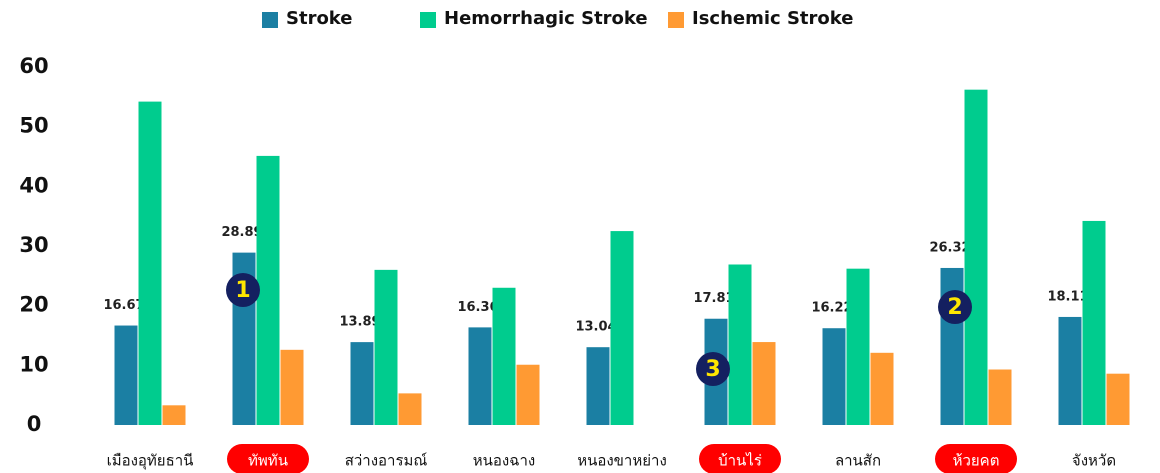 This screenshot has width=1160, height=473. What do you see at coordinates (33, 245) in the screenshot?
I see `y-tick-label: 30` at bounding box center [33, 245].